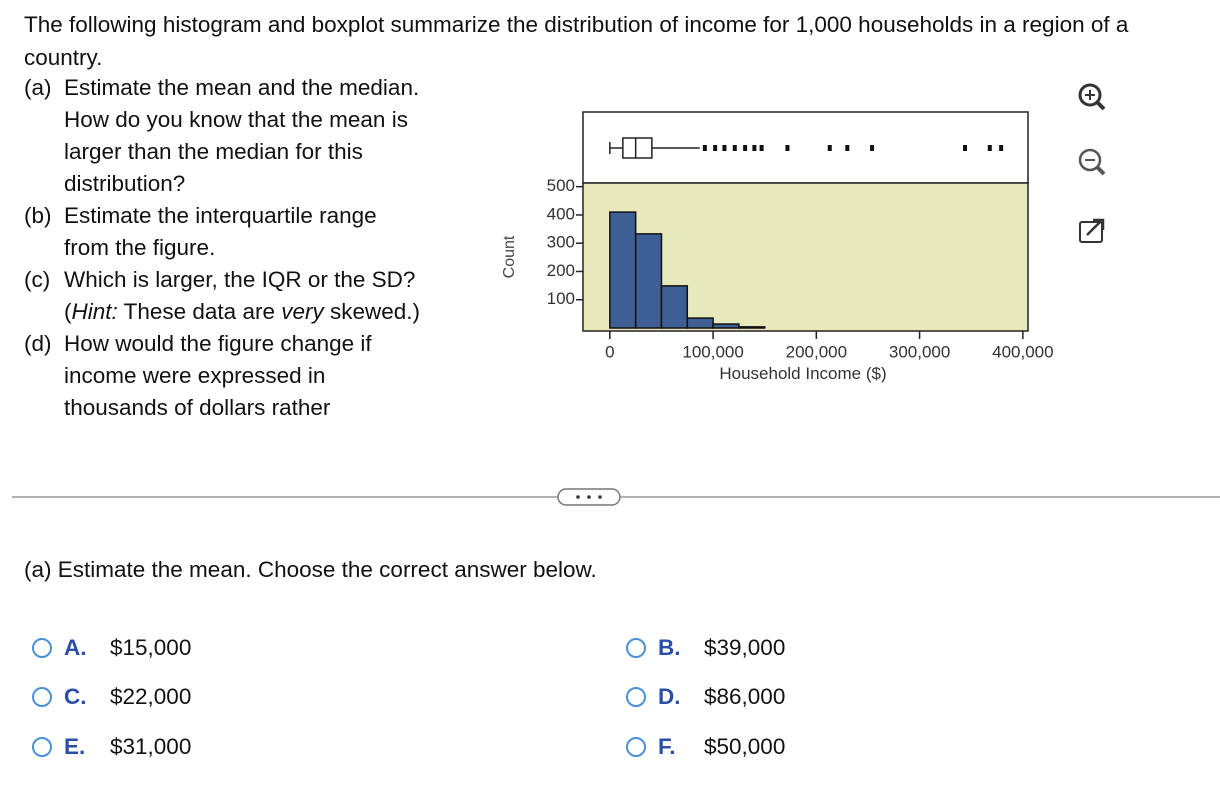  I want to click on option: F. $50,000, so click(705, 747).